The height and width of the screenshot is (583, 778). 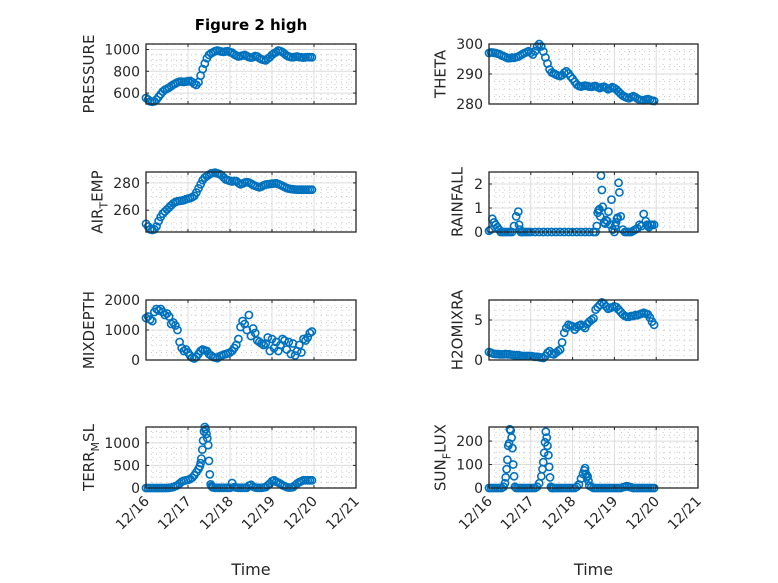 I want to click on y-axis-label: TERRMSL, so click(x=91, y=457).